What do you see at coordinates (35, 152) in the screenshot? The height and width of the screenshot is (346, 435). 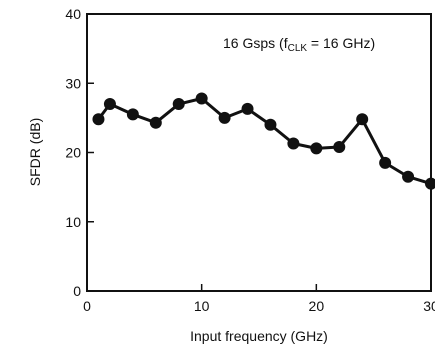 I see `y-axis-title: SFDR (dB)` at bounding box center [35, 152].